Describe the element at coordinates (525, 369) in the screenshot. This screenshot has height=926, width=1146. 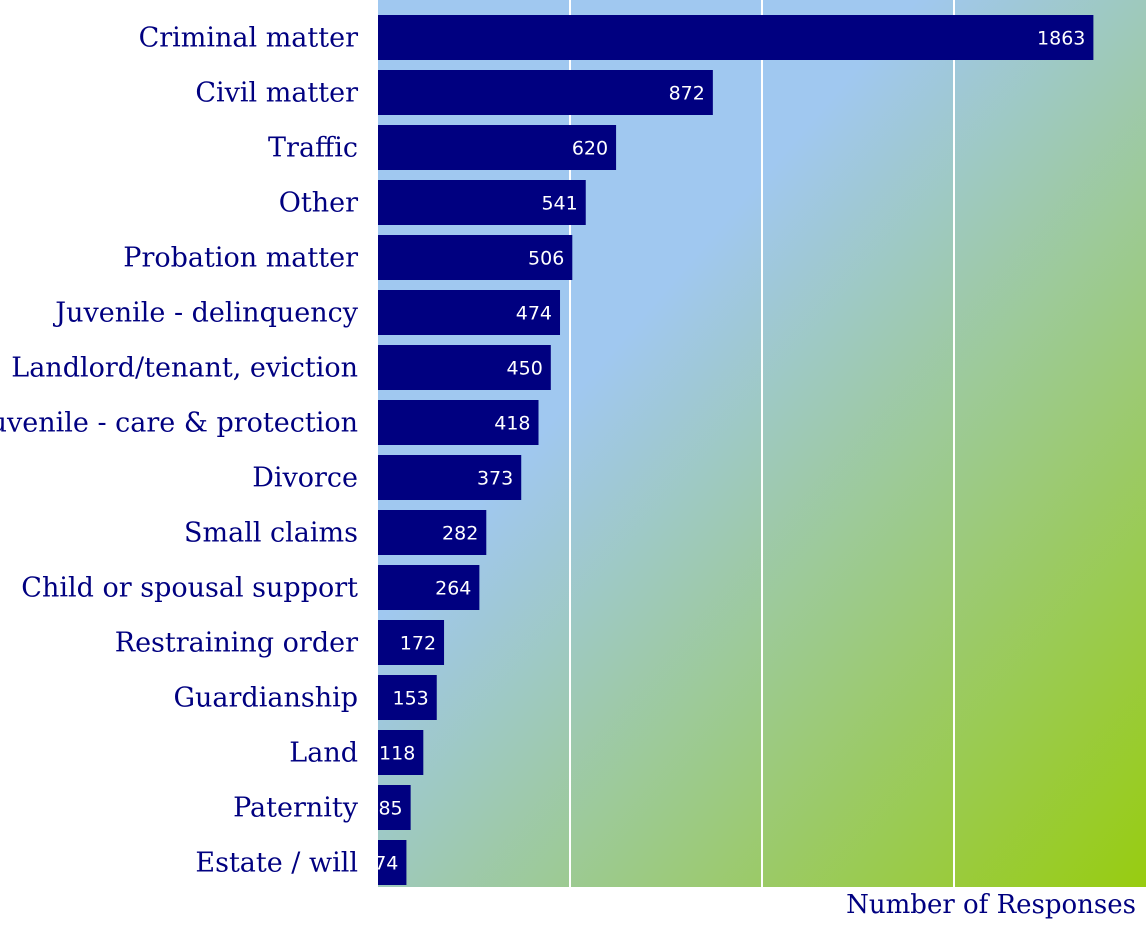
I see `value-label: 450` at that location.